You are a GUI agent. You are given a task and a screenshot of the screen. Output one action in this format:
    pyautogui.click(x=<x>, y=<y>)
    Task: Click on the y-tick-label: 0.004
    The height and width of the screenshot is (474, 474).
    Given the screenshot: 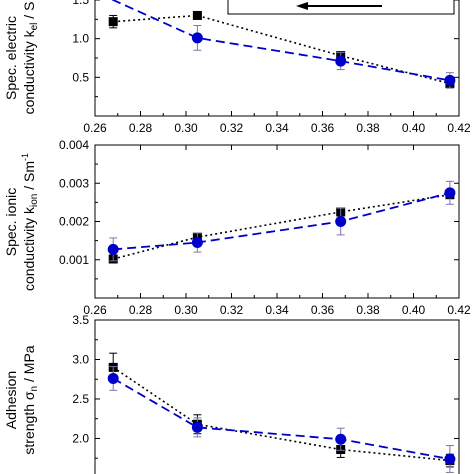 What is the action you would take?
    pyautogui.click(x=74, y=145)
    